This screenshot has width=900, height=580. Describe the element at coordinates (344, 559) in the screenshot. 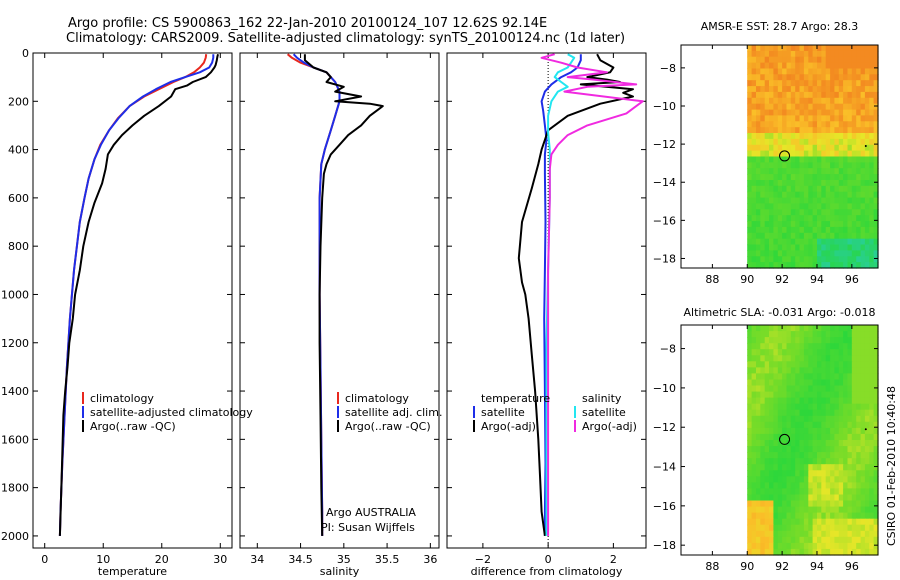

I see `x-tick-label: 35` at that location.